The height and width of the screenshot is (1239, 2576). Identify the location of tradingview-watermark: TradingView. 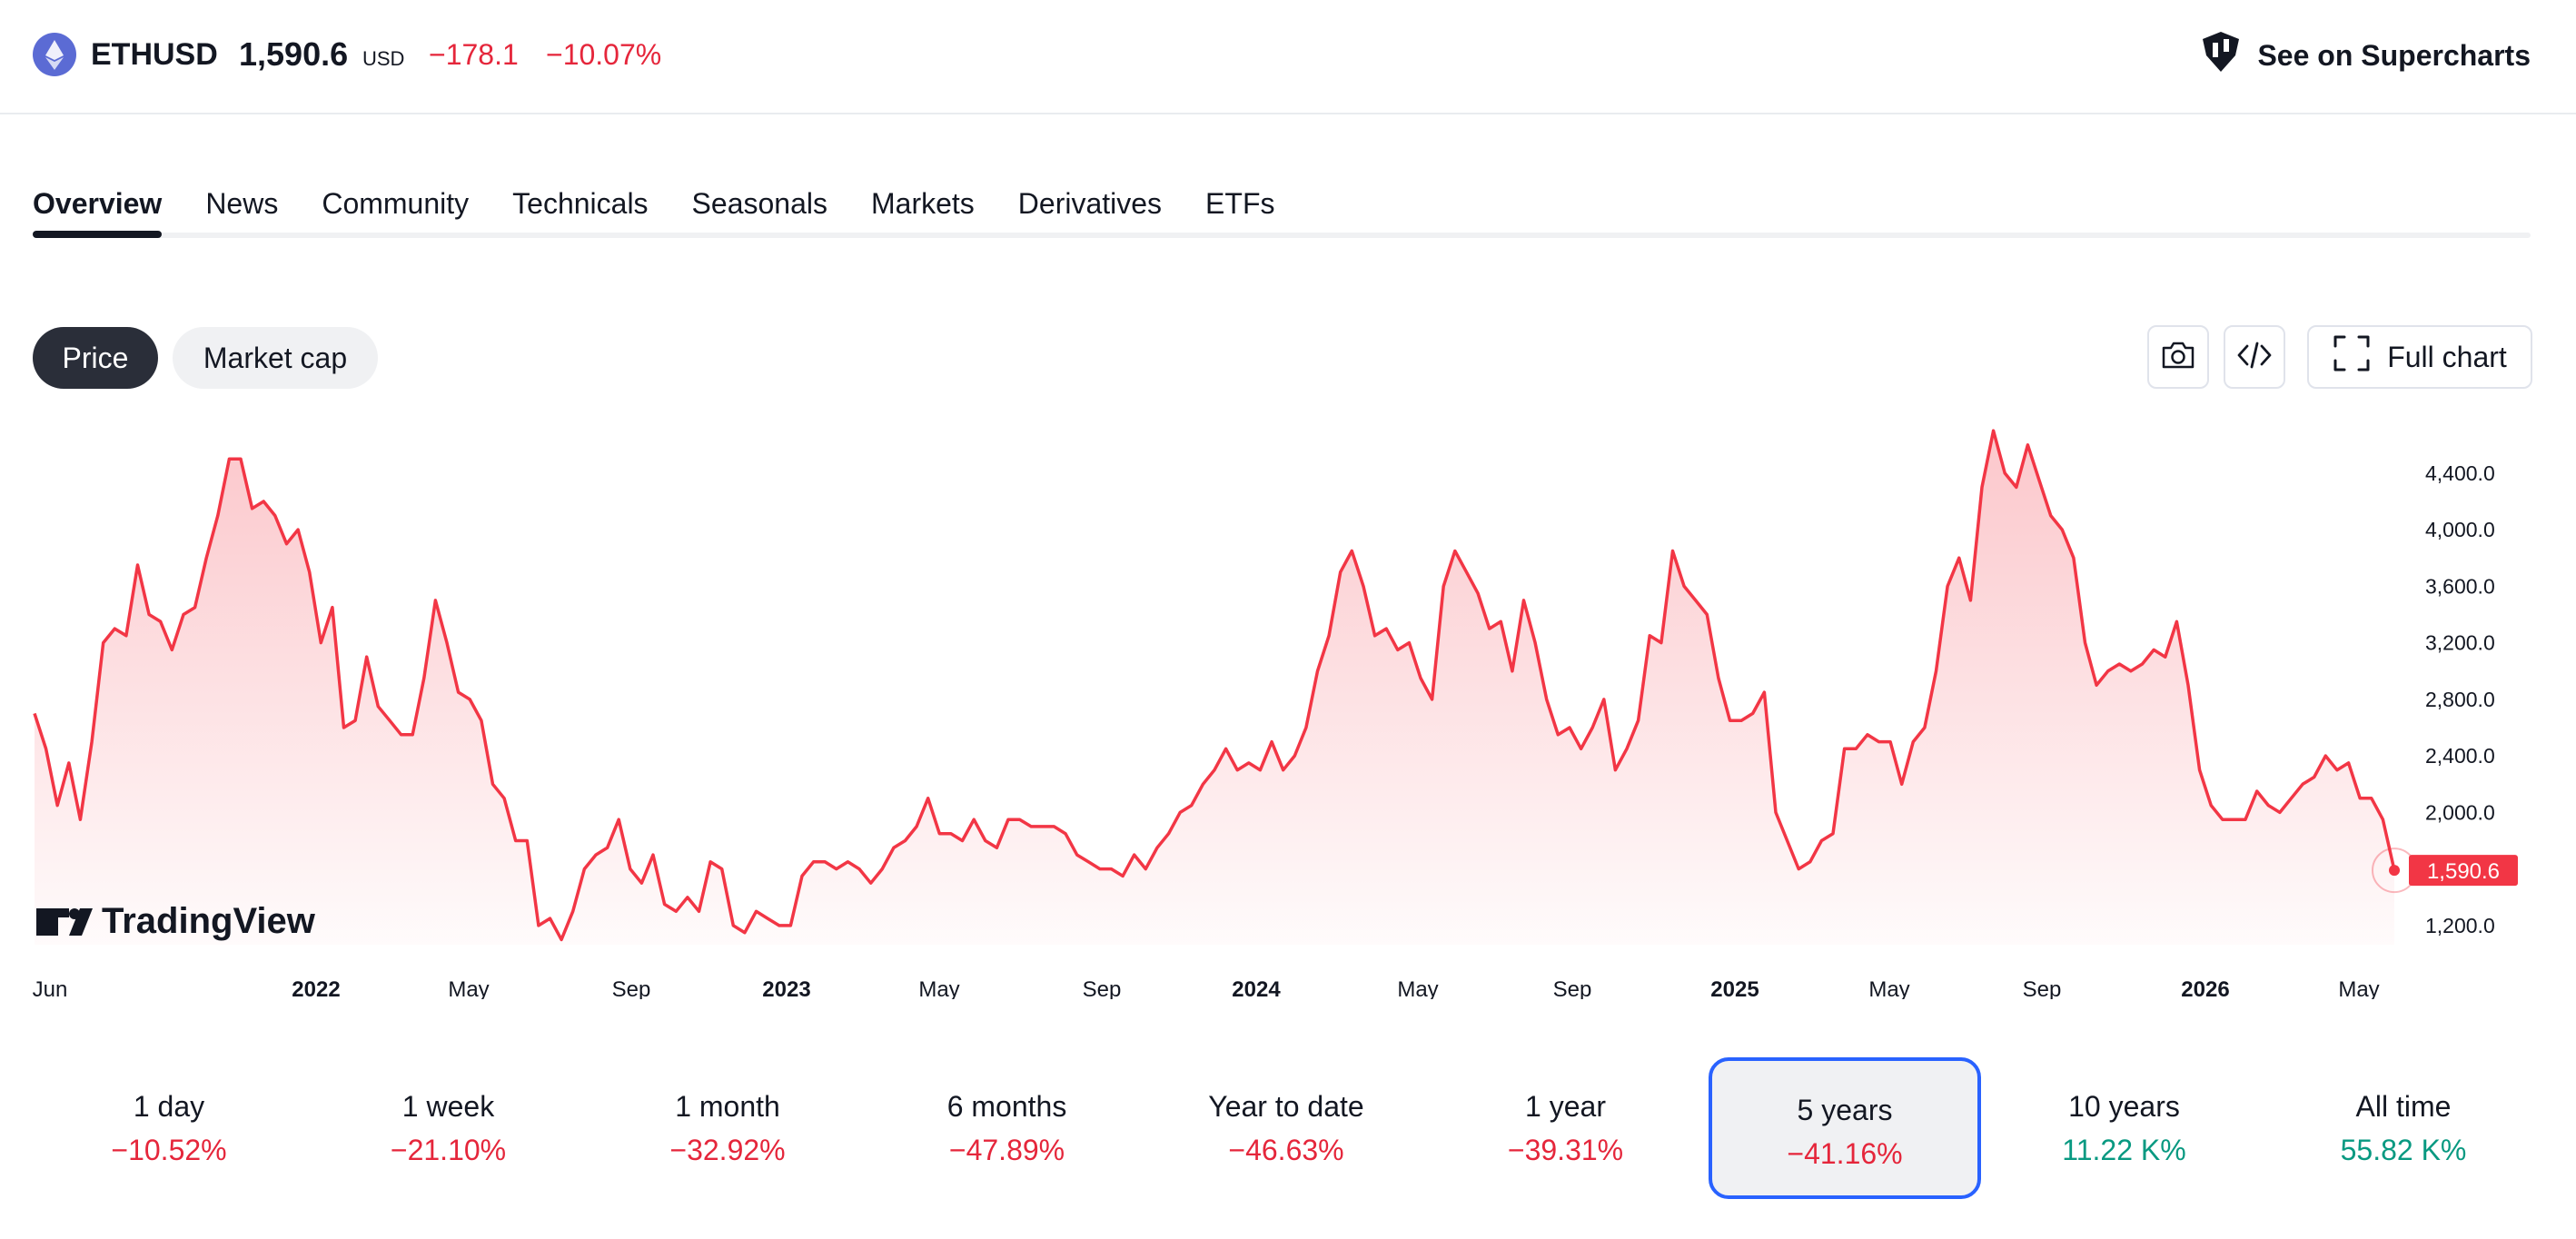
(176, 921).